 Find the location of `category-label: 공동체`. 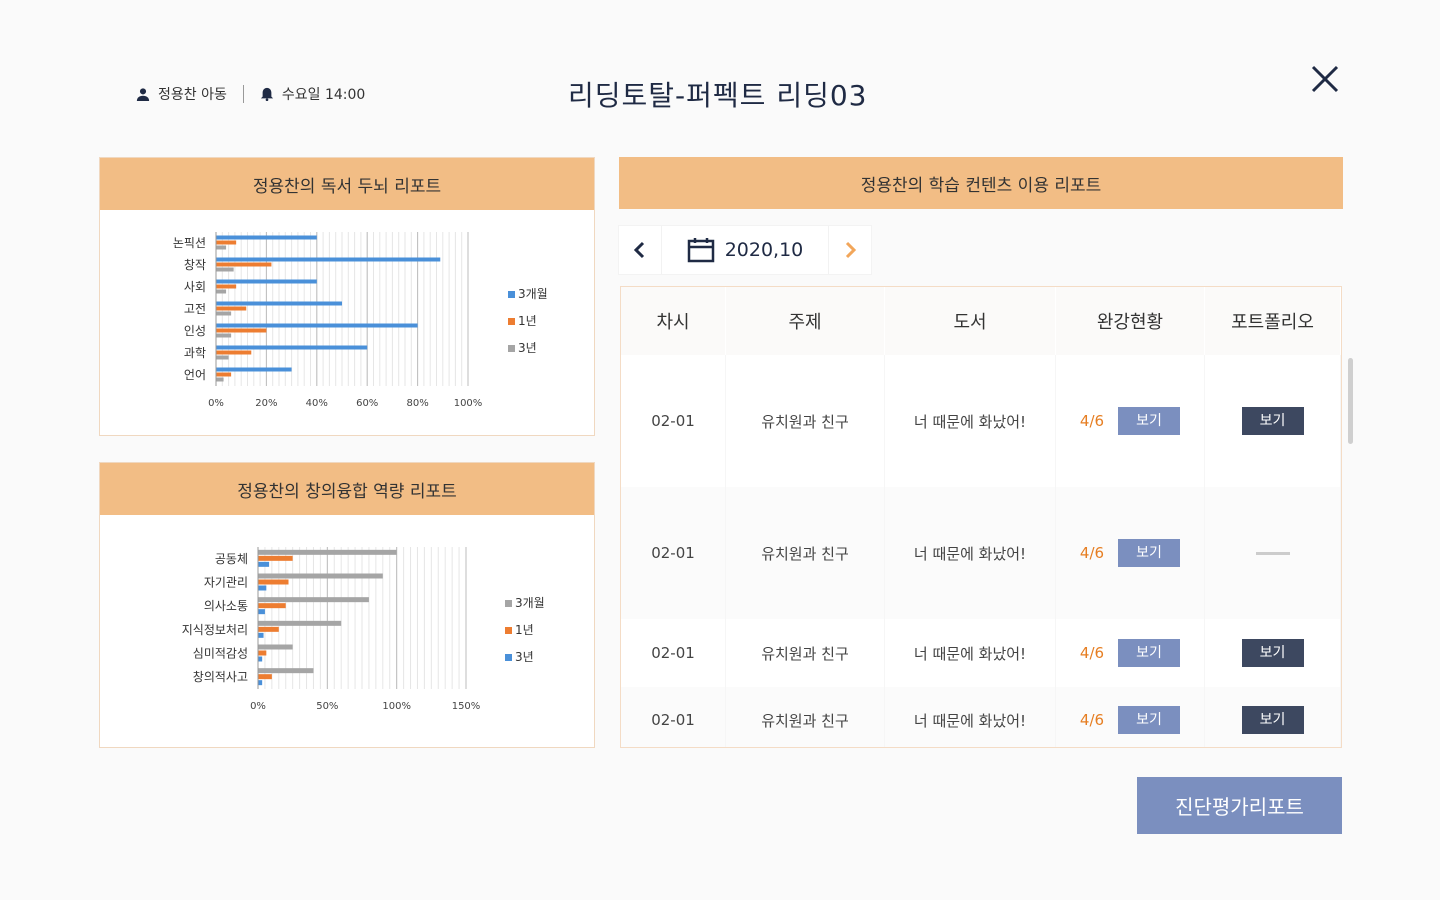

category-label: 공동체 is located at coordinates (231, 559).